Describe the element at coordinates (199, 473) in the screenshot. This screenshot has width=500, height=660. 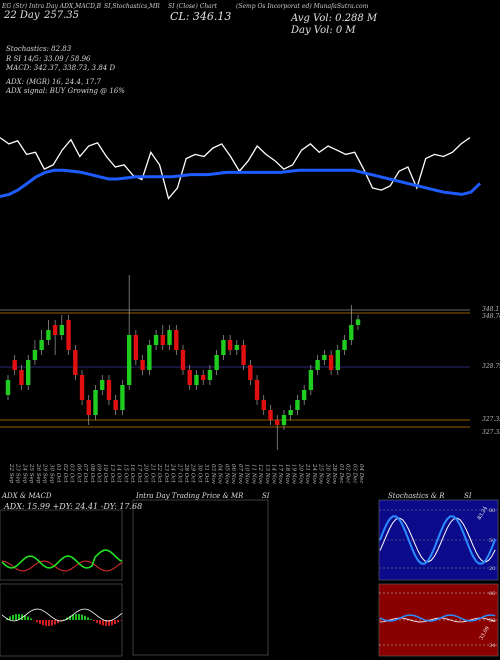
I see `date-tick: 30 Oct` at that location.